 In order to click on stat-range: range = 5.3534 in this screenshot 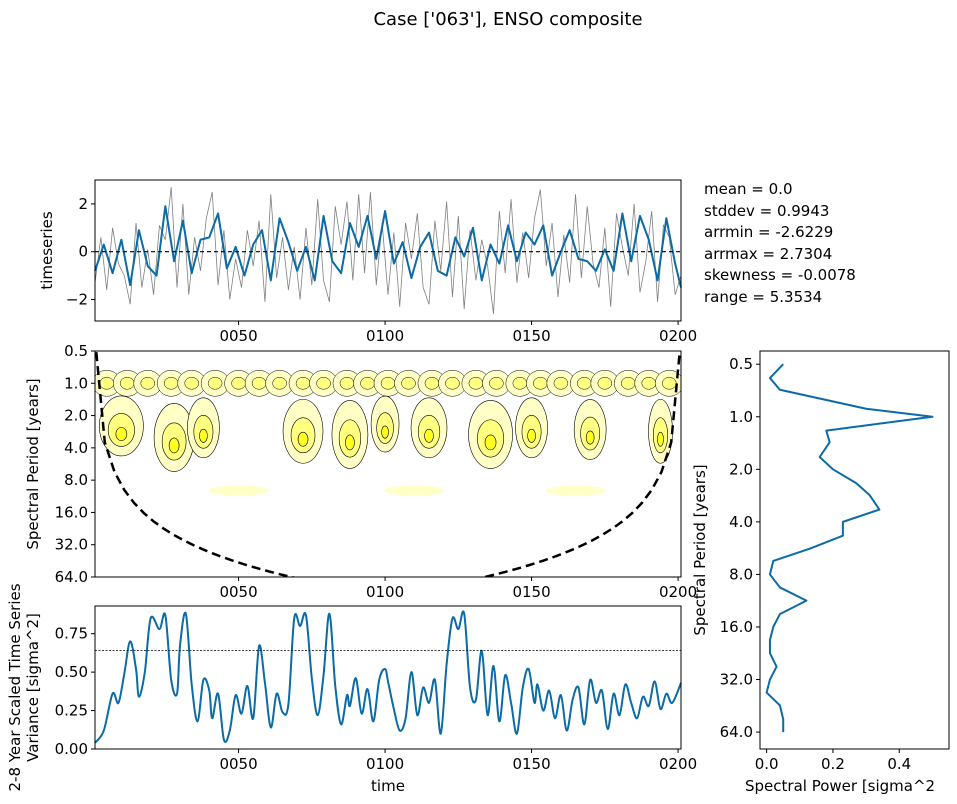, I will do `click(763, 296)`.